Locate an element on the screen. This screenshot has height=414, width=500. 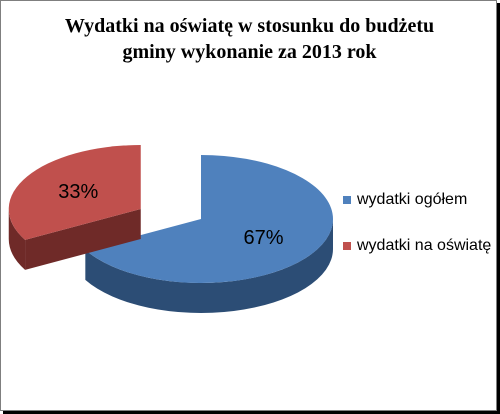
pie-slice-side-total is located at coordinates (209, 266).